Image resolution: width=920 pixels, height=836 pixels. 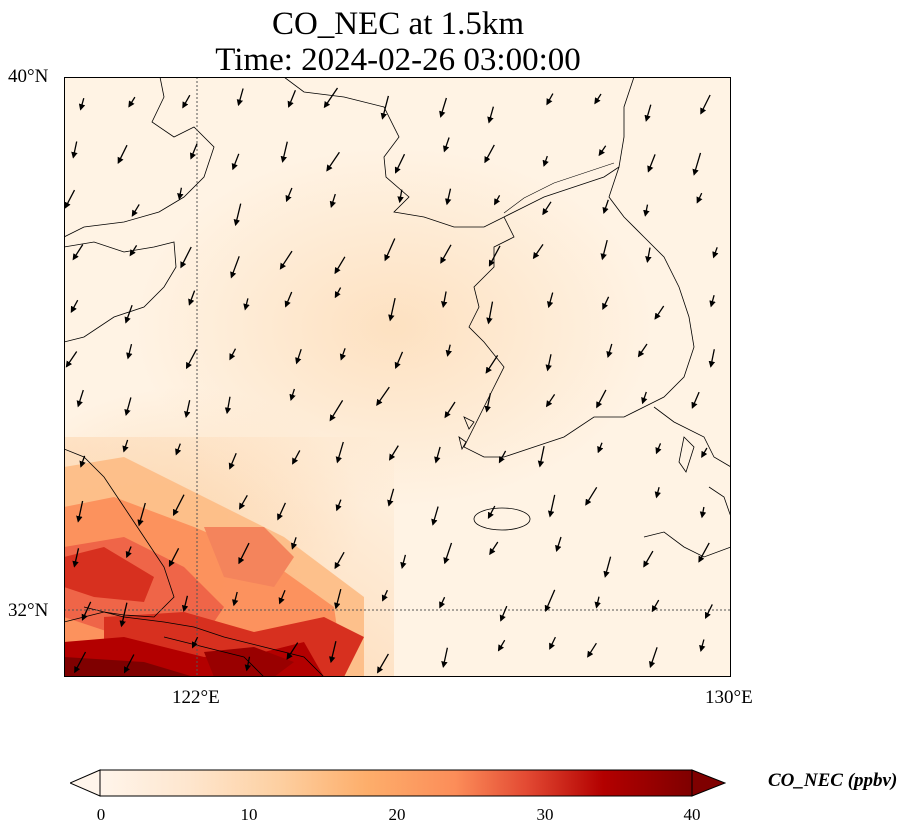 What do you see at coordinates (396, 783) in the screenshot?
I see `colorbar-gradient` at bounding box center [396, 783].